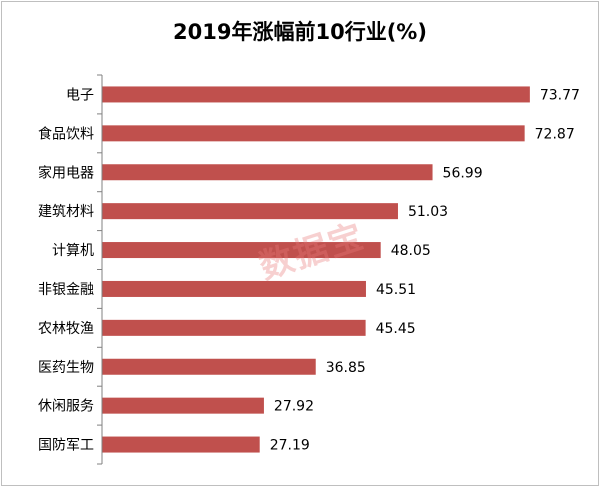 This screenshot has width=600, height=487. What do you see at coordinates (290, 446) in the screenshot?
I see `value-label: 27.19` at bounding box center [290, 446].